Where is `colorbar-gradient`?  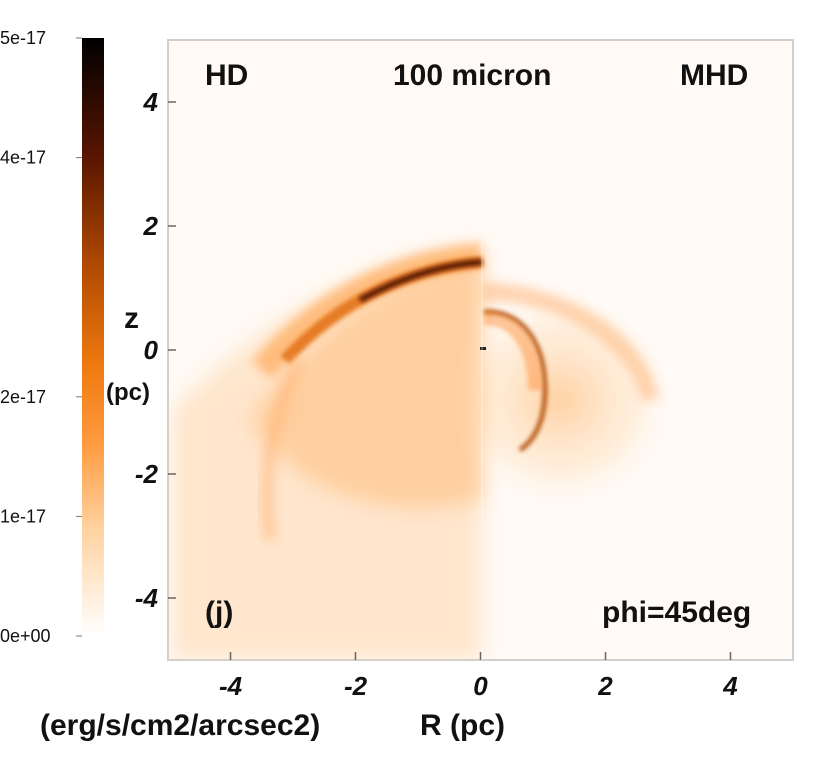
colorbar-gradient is located at coordinates (93, 337).